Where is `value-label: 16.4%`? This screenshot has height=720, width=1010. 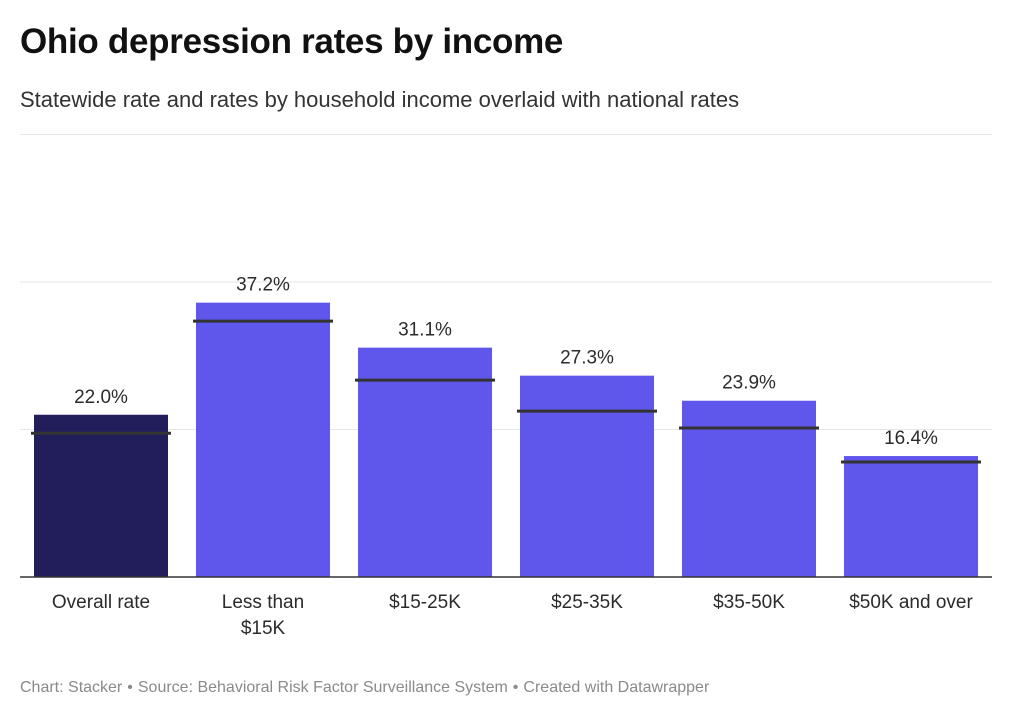
value-label: 16.4% is located at coordinates (911, 438).